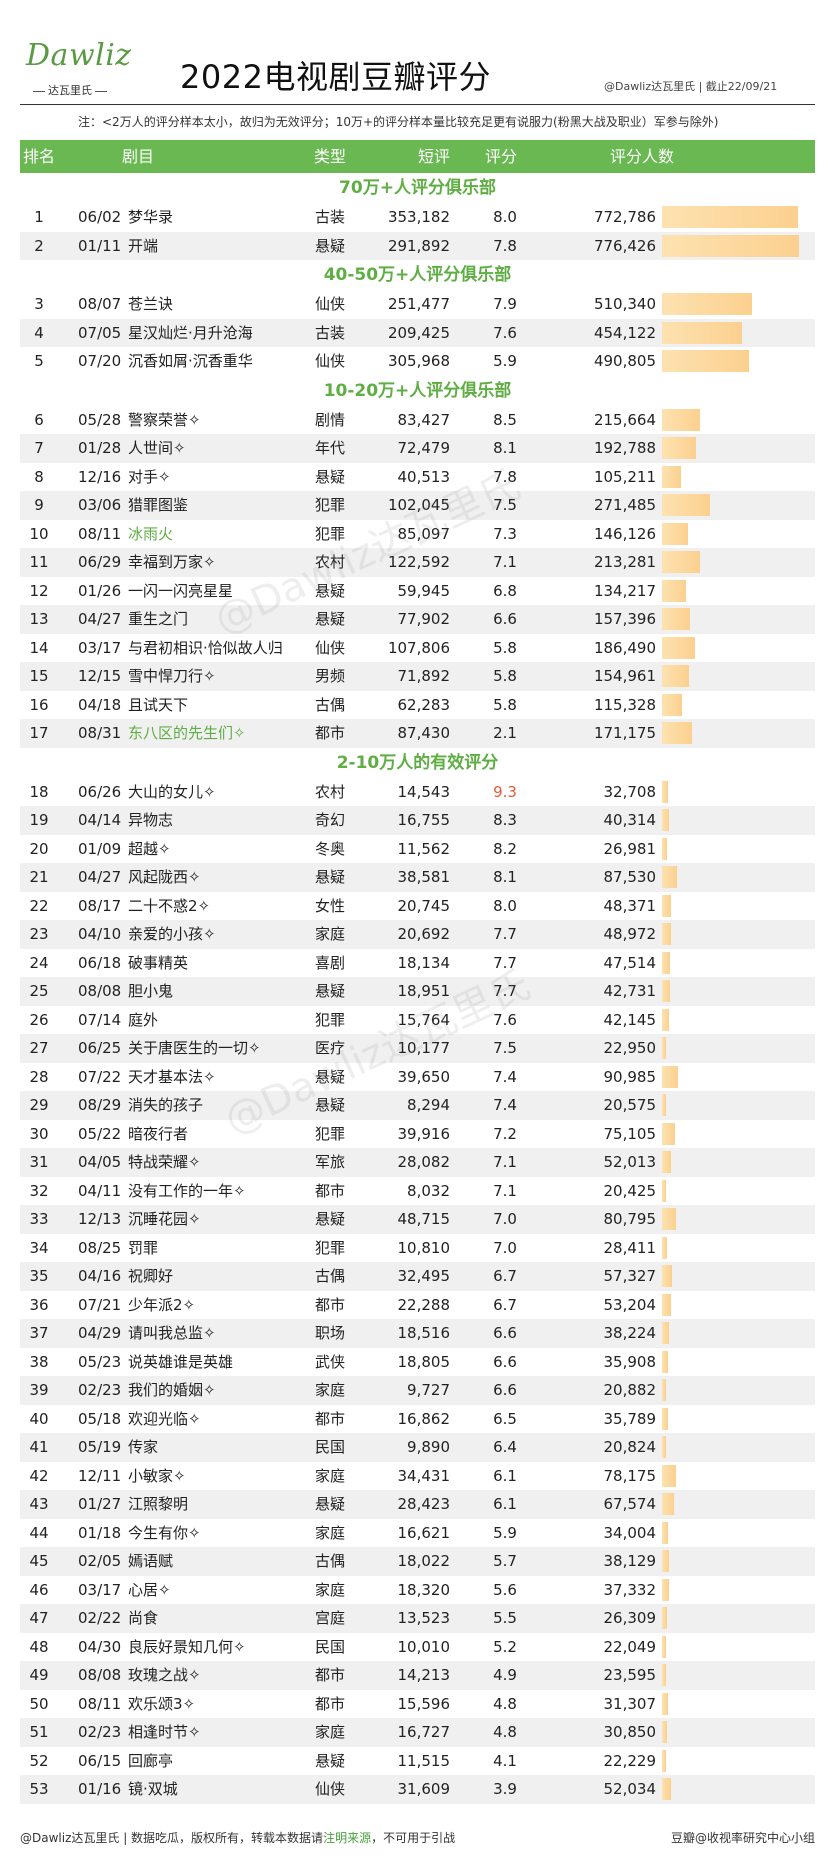 The width and height of the screenshot is (835, 1862). What do you see at coordinates (428, 1447) in the screenshot?
I see `short-review-cell: 9,890` at bounding box center [428, 1447].